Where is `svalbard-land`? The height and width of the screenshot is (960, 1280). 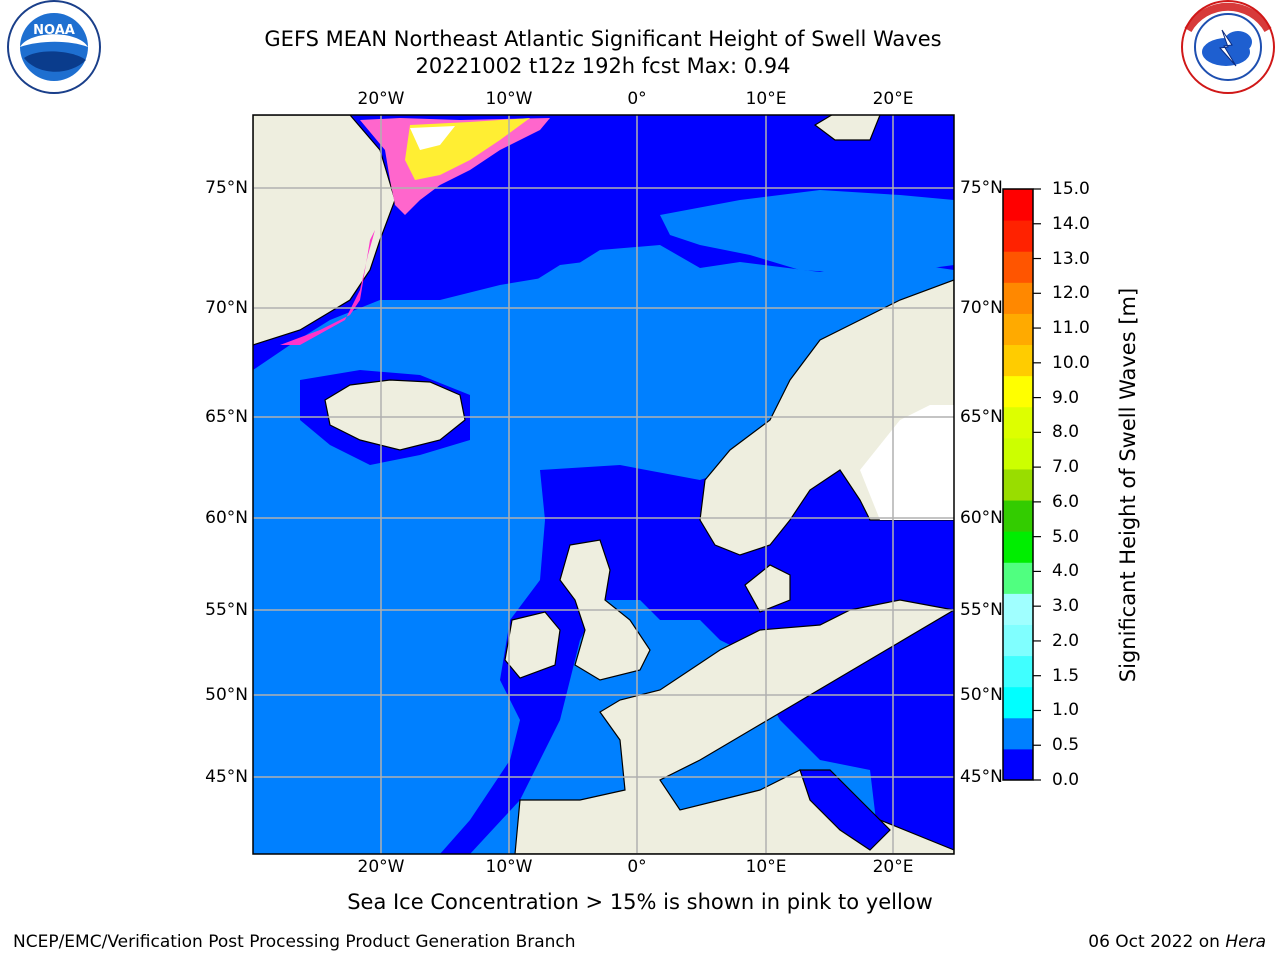 svalbard-land is located at coordinates (847, 128).